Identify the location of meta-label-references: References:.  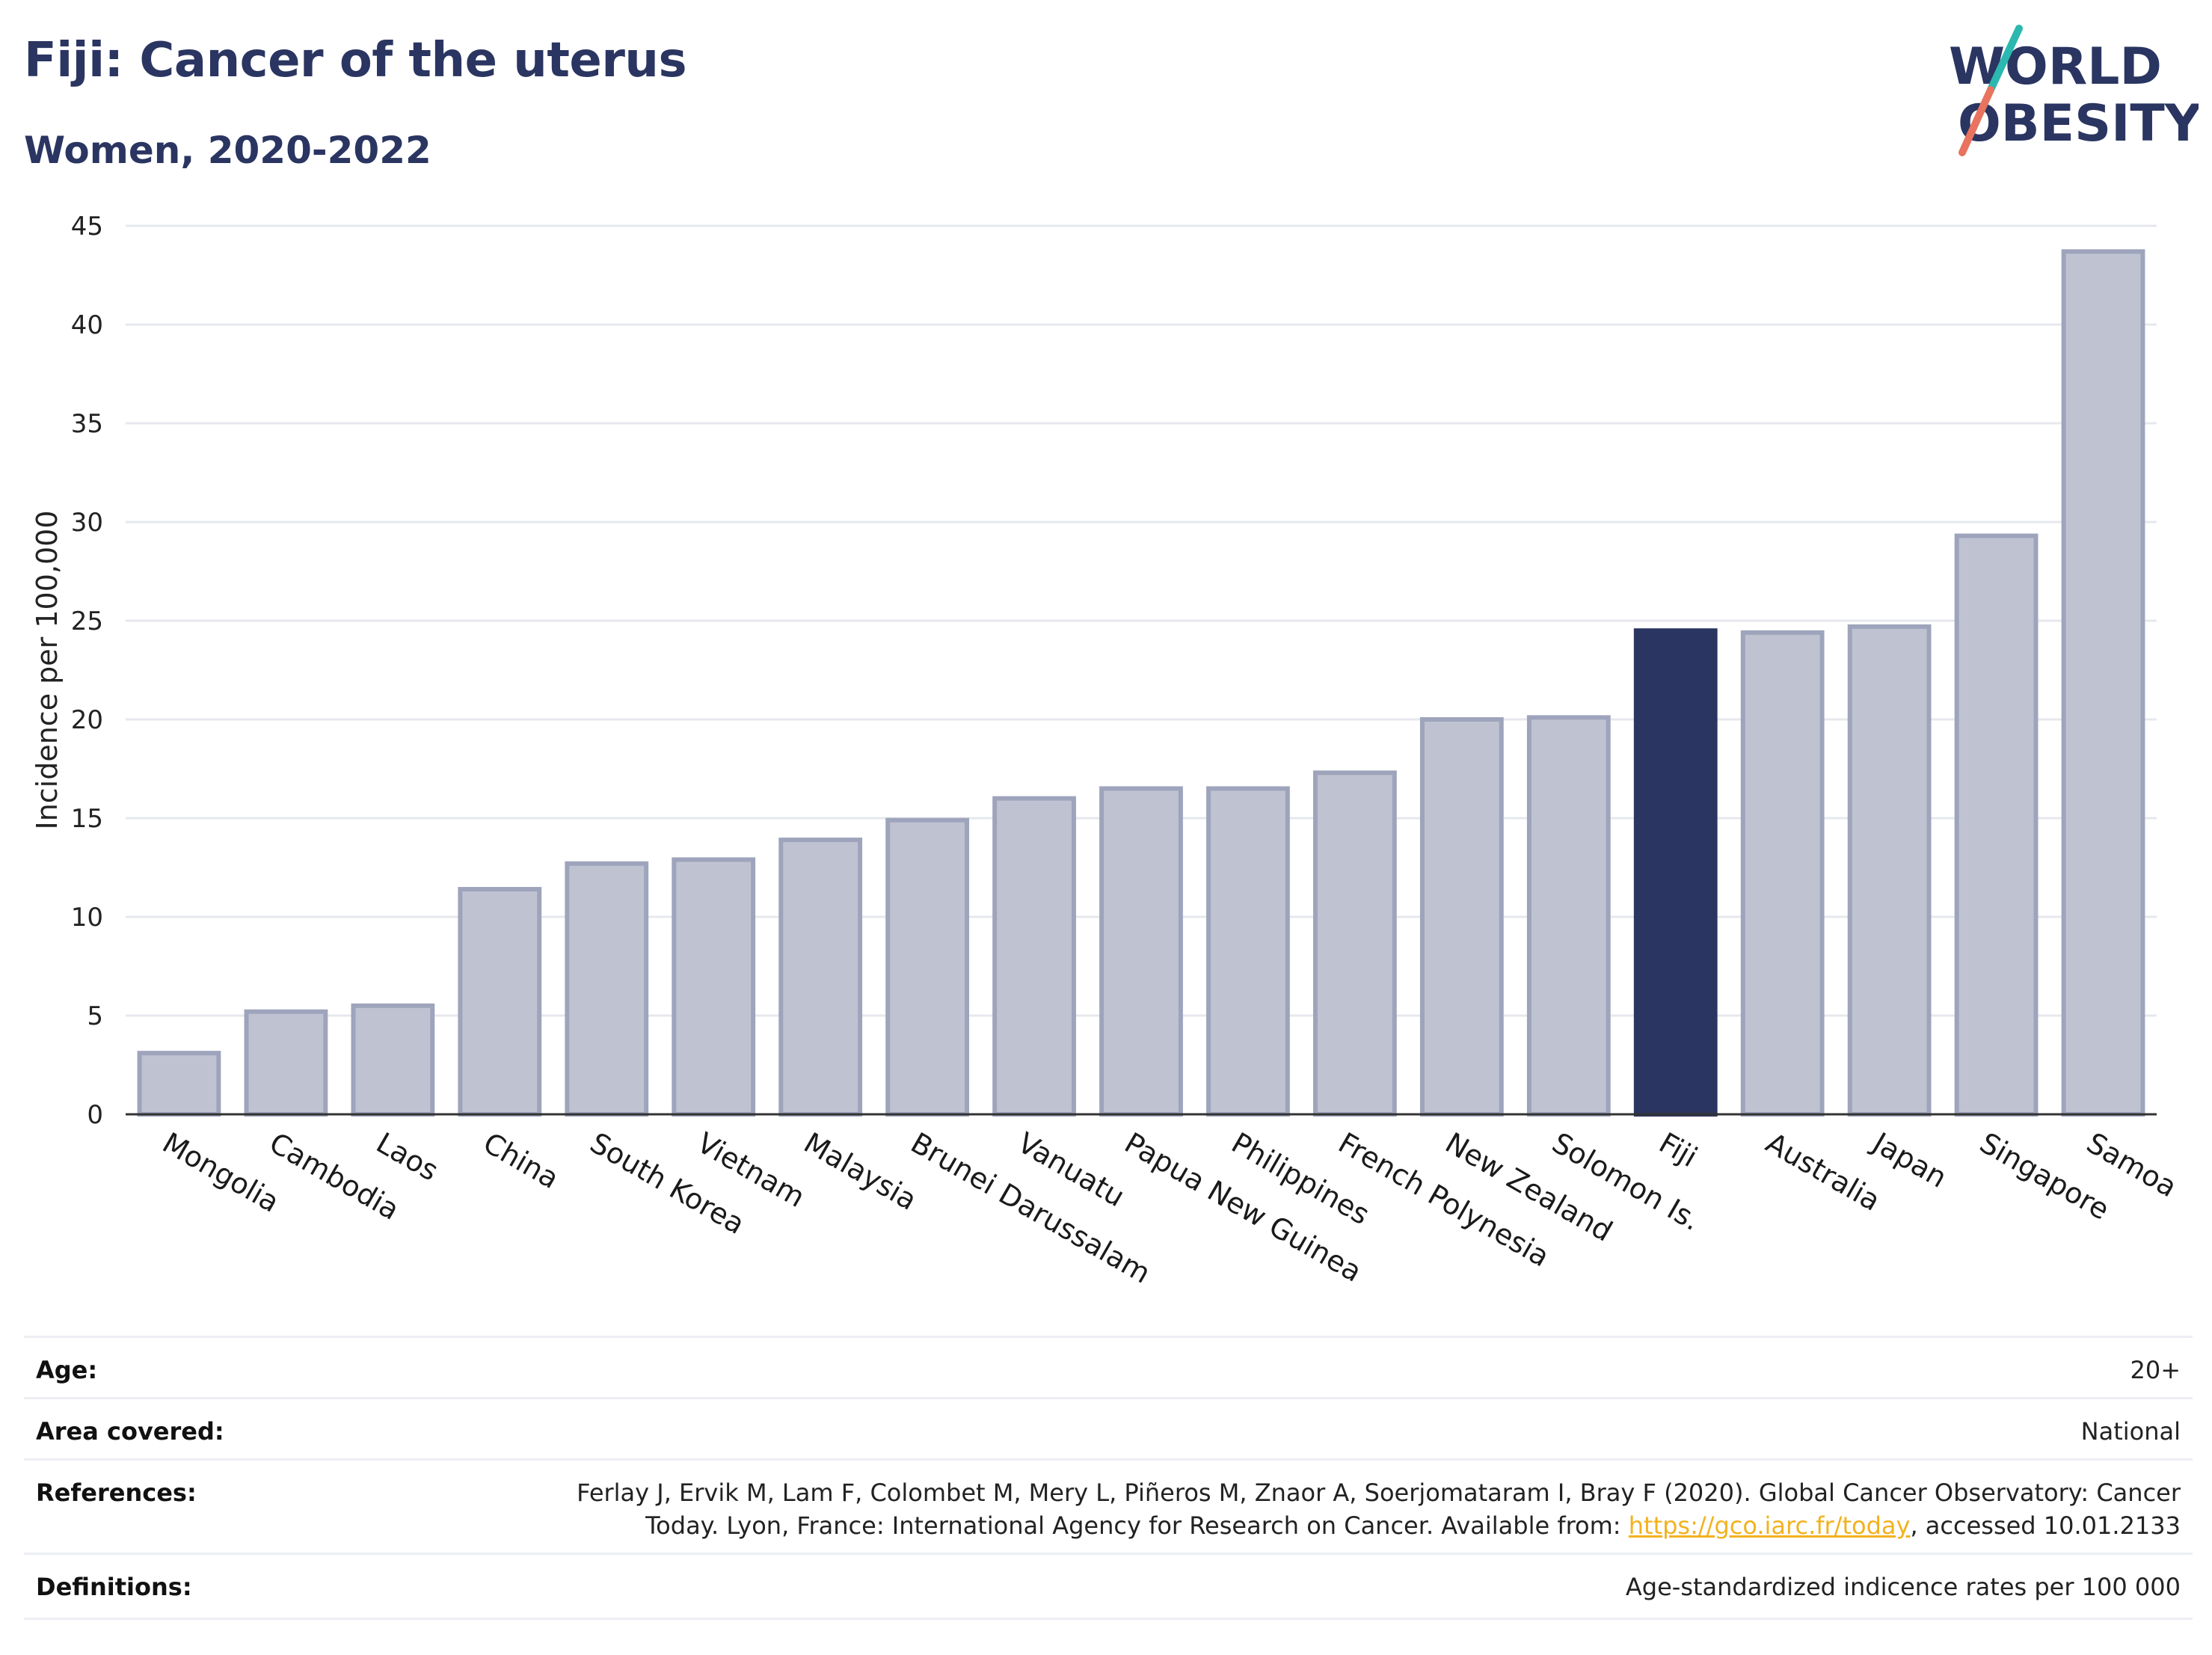
(116, 1493).